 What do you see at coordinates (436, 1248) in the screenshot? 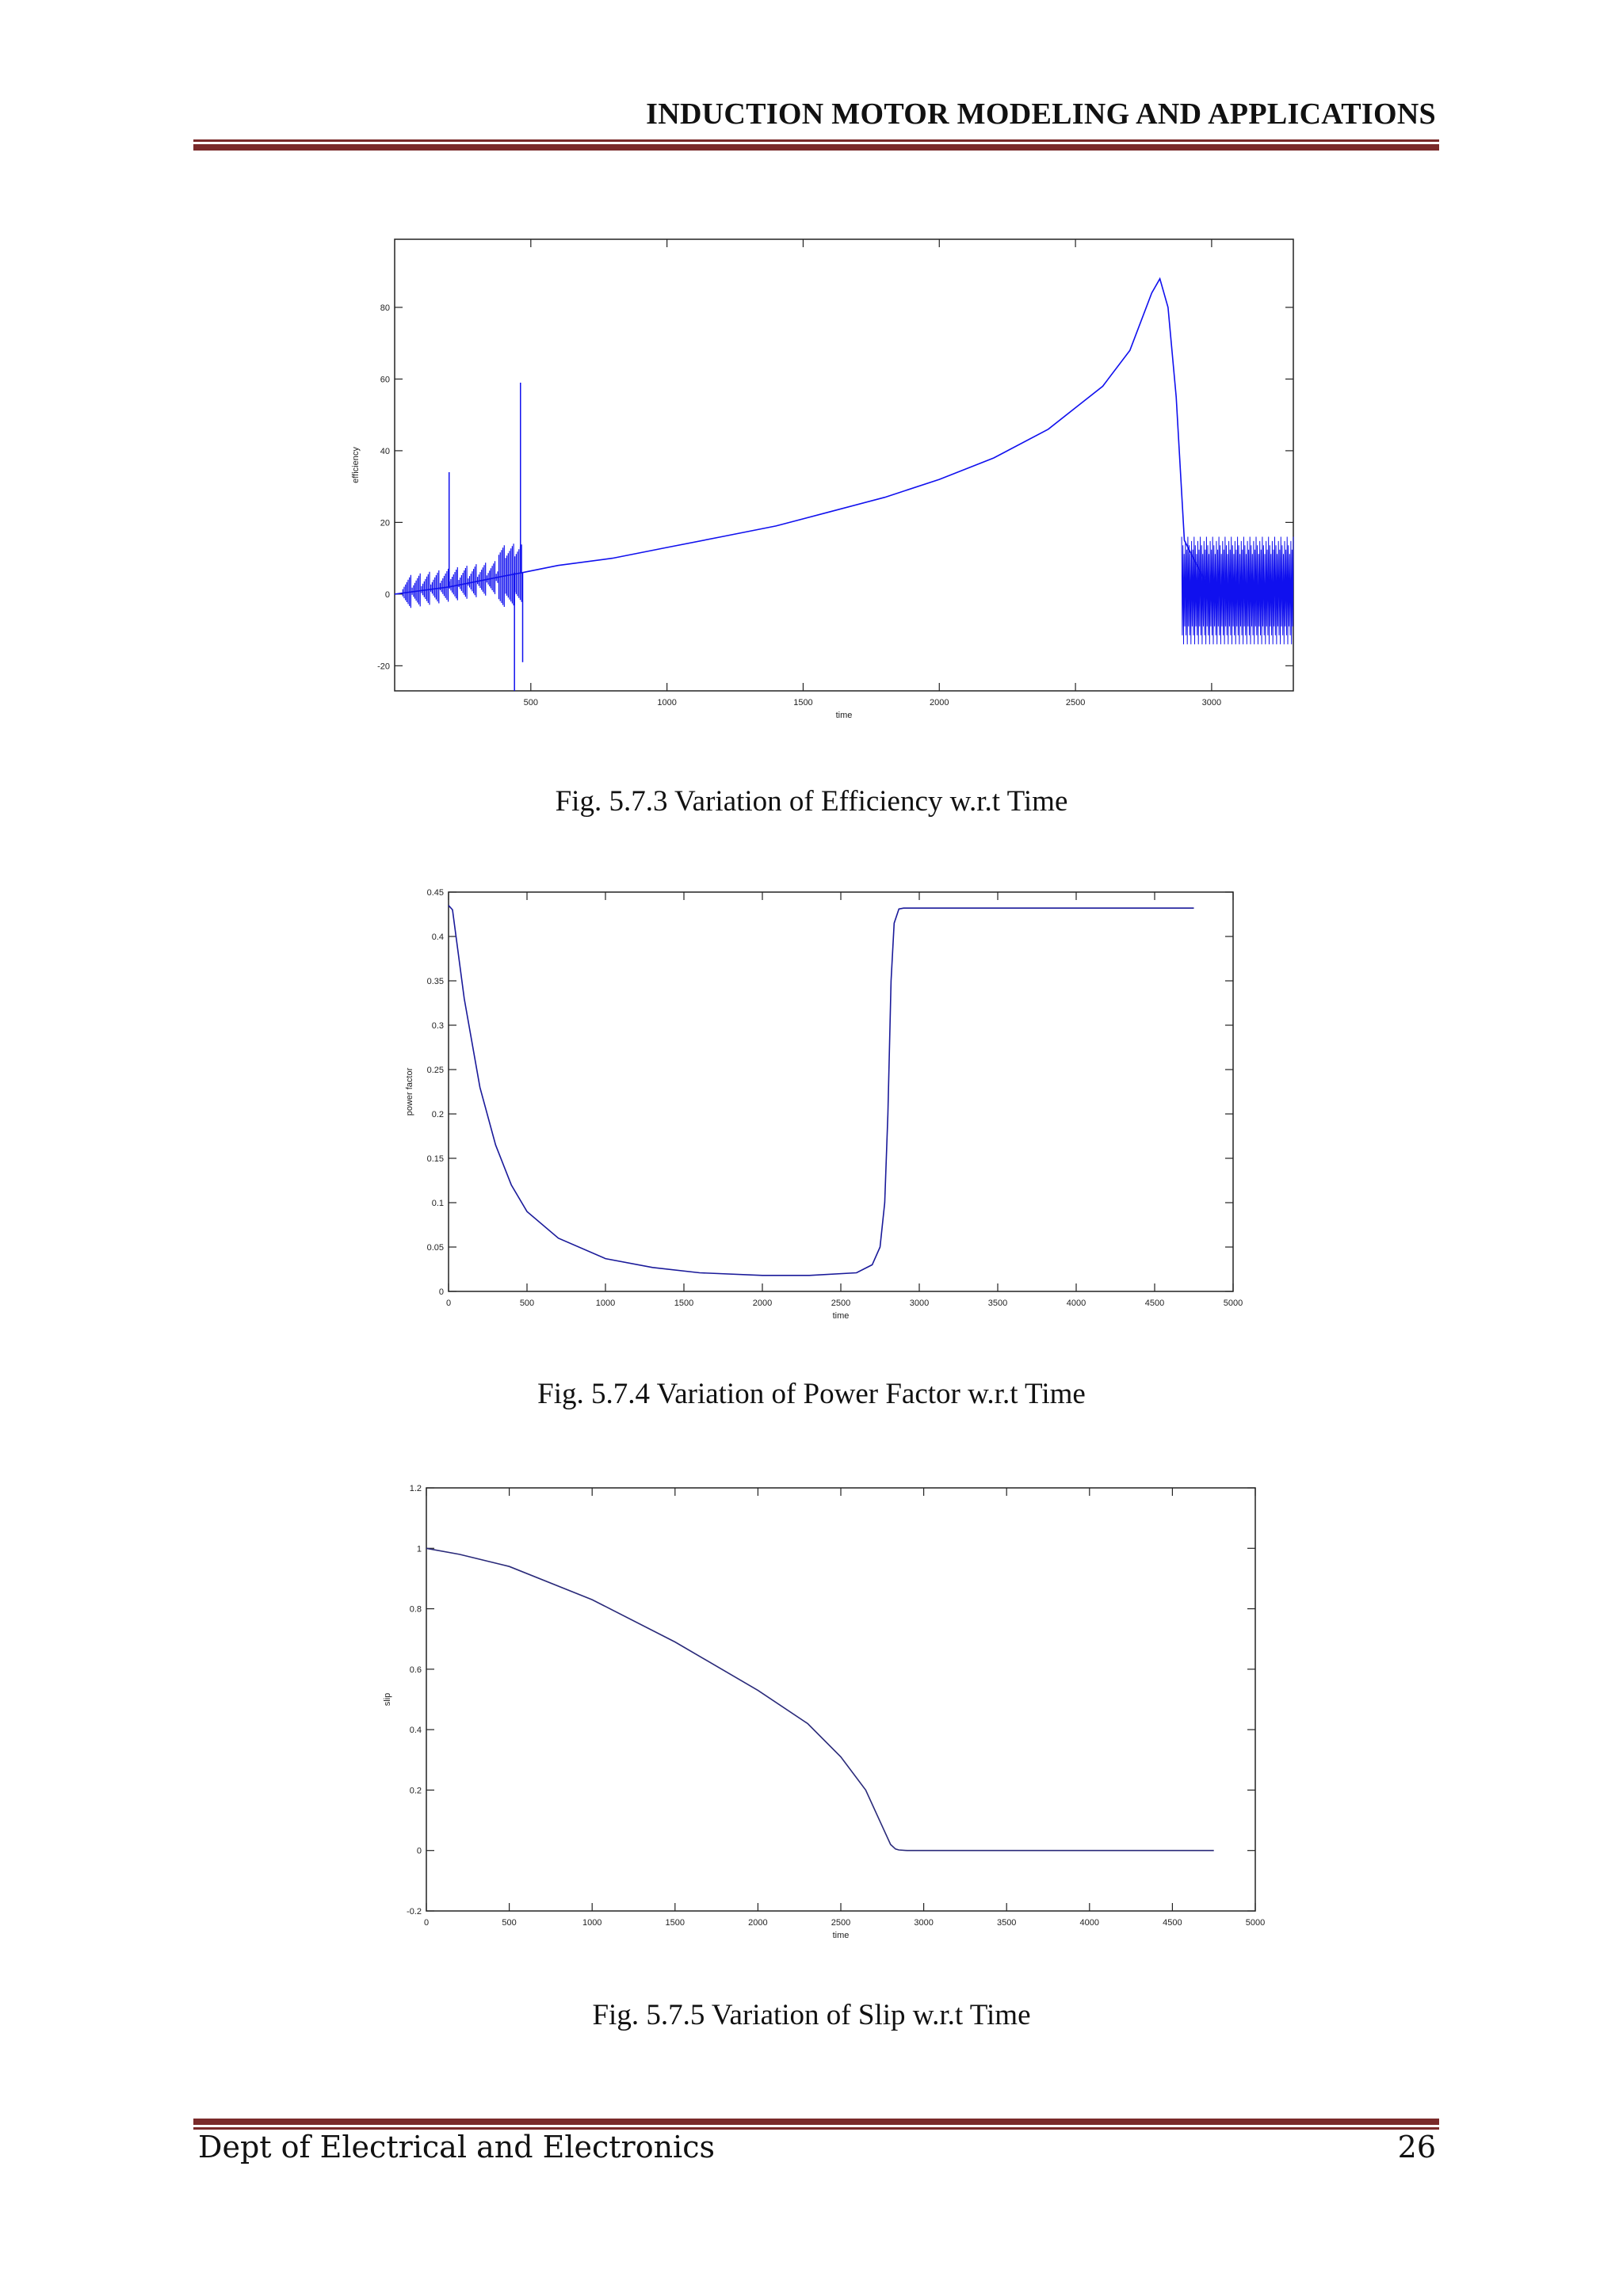
I see `y-tick-label: 0.05` at bounding box center [436, 1248].